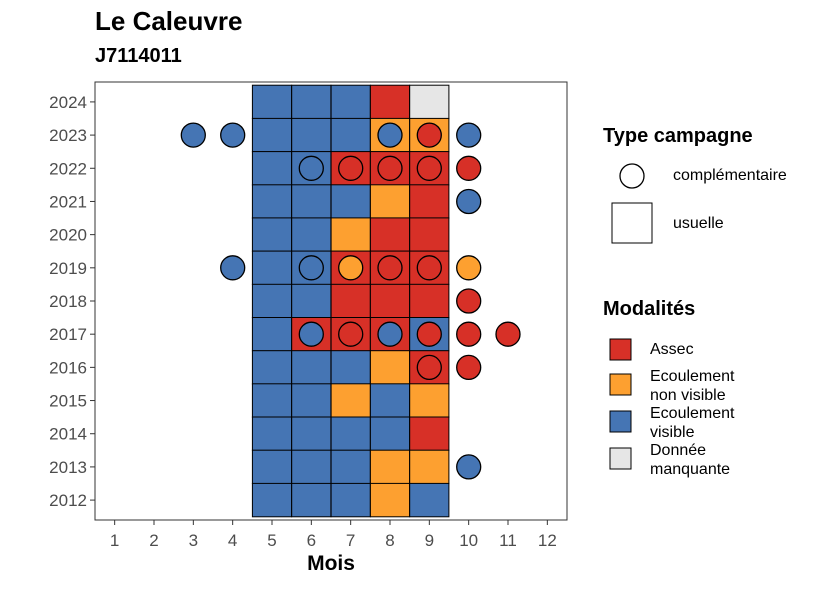  What do you see at coordinates (68, 500) in the screenshot?
I see `y-tick-label-2012: 2012` at bounding box center [68, 500].